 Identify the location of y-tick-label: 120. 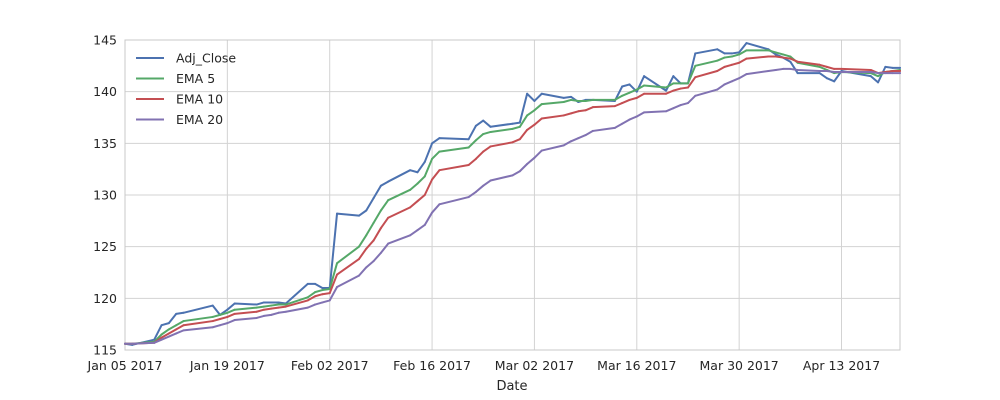
(105, 298).